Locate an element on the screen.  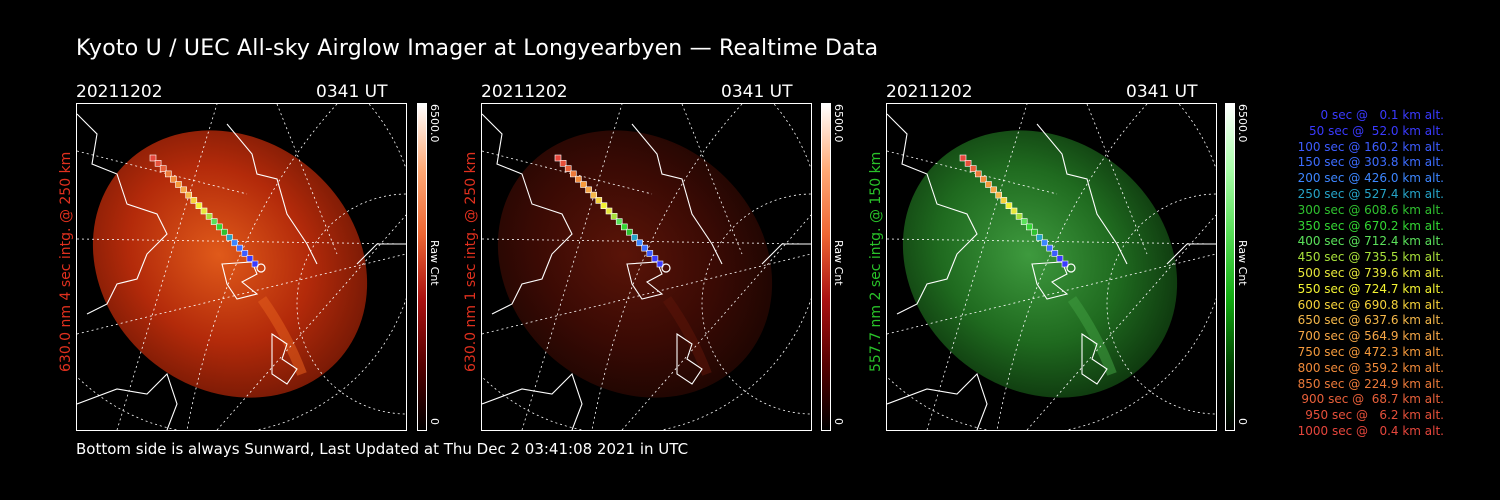
legend-row: 150 sec @ 303.8 km alt. is located at coordinates (1370, 162).